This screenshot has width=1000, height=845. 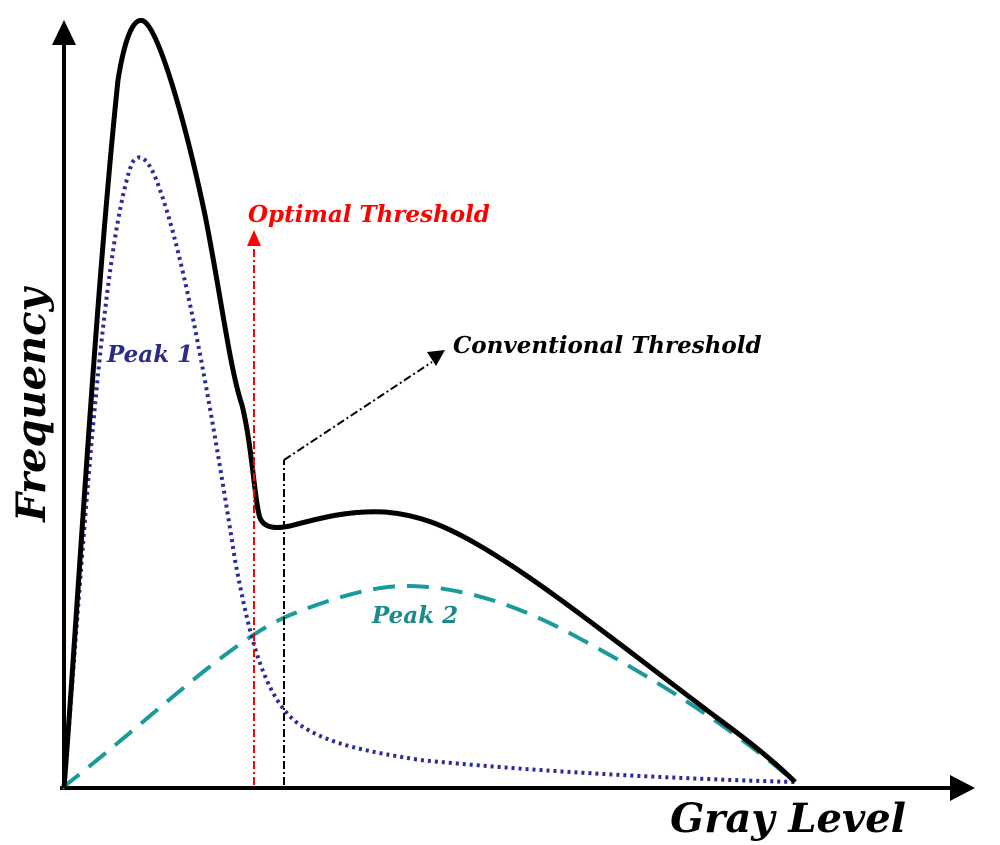 I want to click on conventional-threshold-label: Conventional Threshold, so click(x=607, y=345).